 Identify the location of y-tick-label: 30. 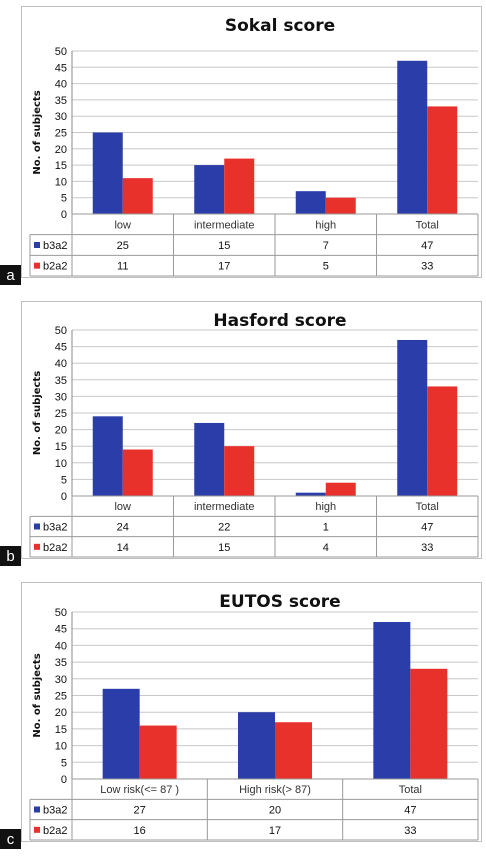
(61, 397).